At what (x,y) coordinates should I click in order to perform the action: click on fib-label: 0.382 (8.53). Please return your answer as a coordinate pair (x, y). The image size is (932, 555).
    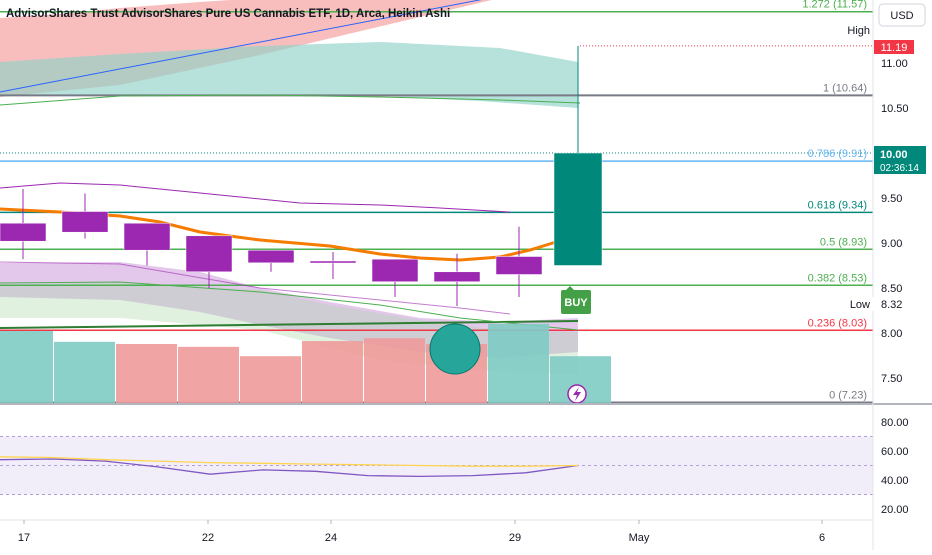
    Looking at the image, I should click on (837, 278).